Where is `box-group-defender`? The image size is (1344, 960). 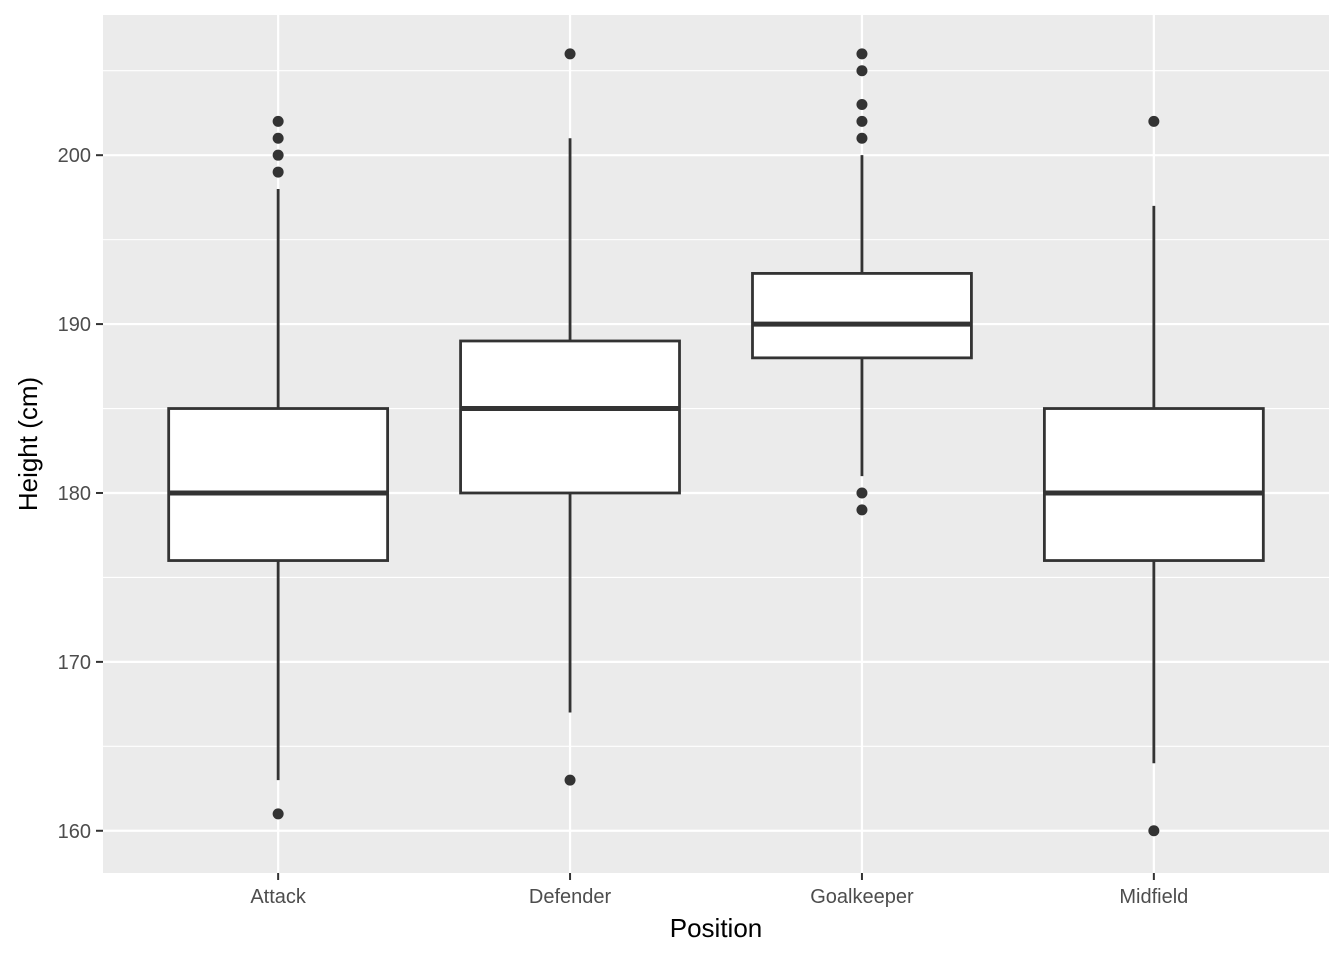 box-group-defender is located at coordinates (570, 417).